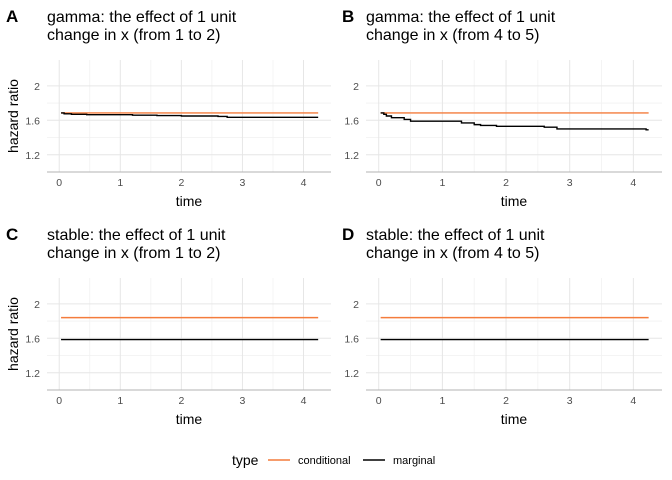 The width and height of the screenshot is (672, 480). I want to click on legend: type conditional marginal, so click(333, 460).